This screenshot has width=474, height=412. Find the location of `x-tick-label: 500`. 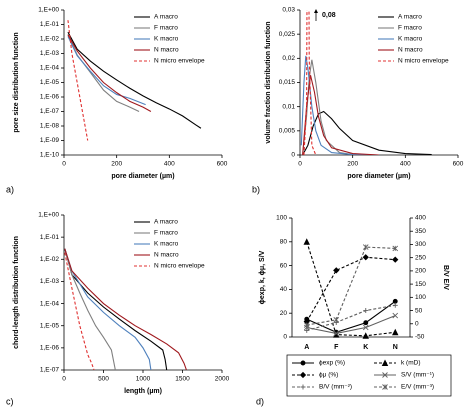

x-tick-label: 500 is located at coordinates (103, 379).